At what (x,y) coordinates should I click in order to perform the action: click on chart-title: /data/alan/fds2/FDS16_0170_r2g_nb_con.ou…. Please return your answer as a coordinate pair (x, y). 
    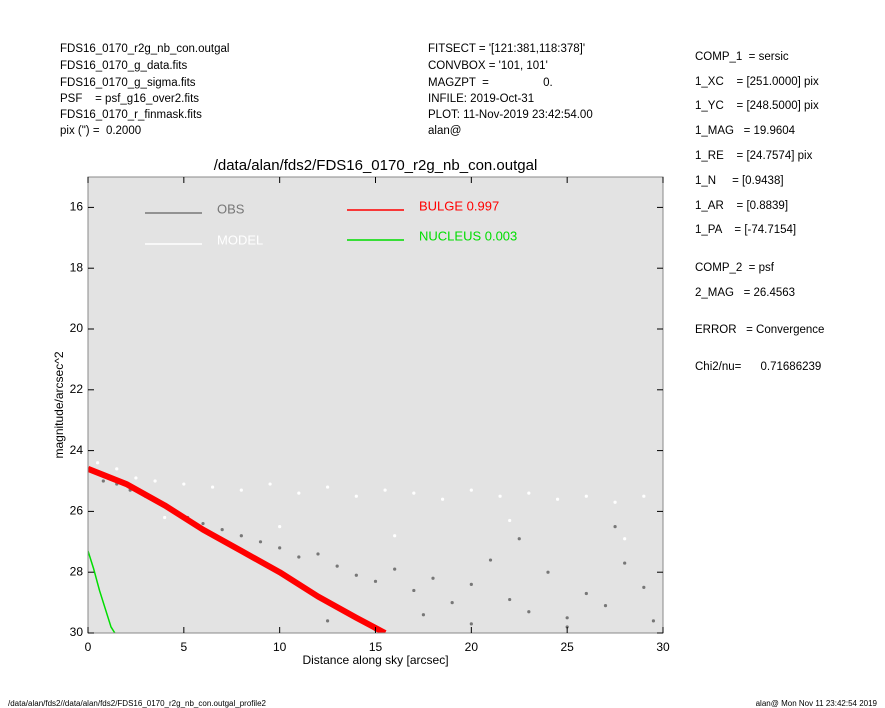
    Looking at the image, I should click on (376, 165).